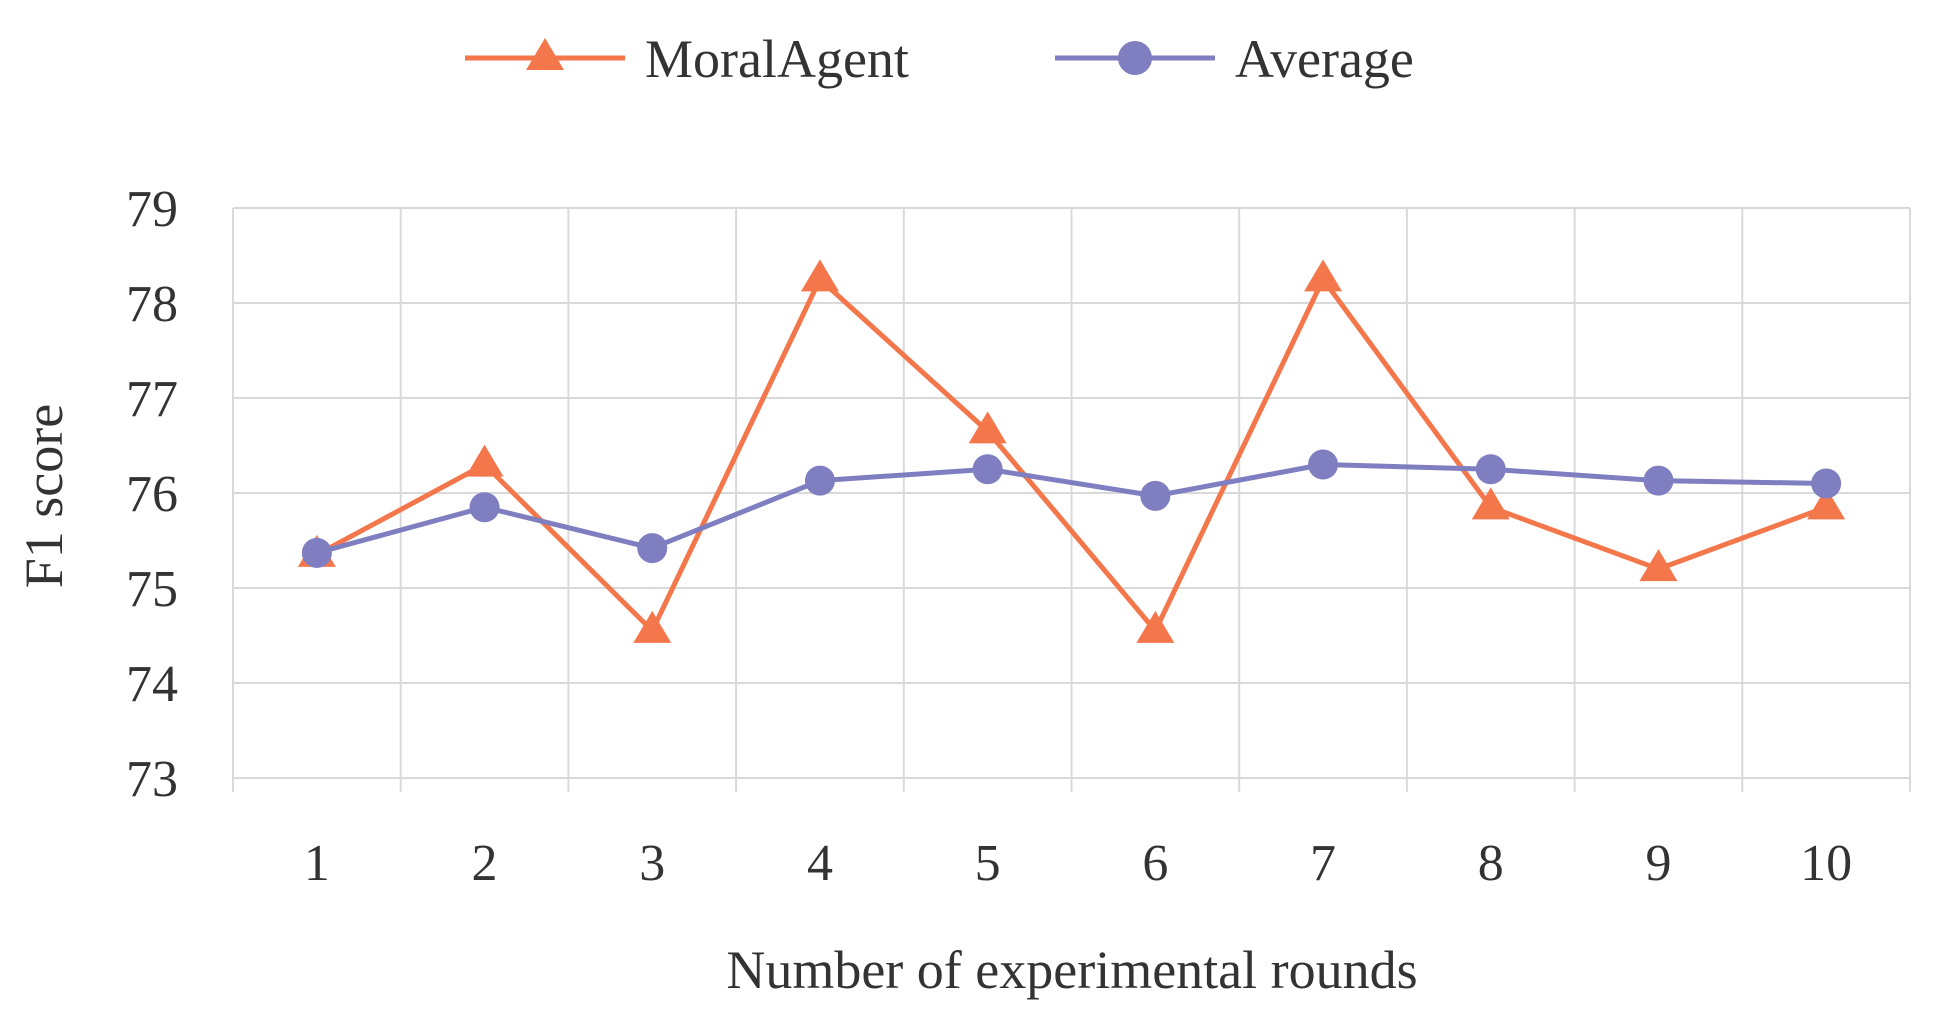  I want to click on x-axis-title: Number of experimental rounds, so click(1071, 970).